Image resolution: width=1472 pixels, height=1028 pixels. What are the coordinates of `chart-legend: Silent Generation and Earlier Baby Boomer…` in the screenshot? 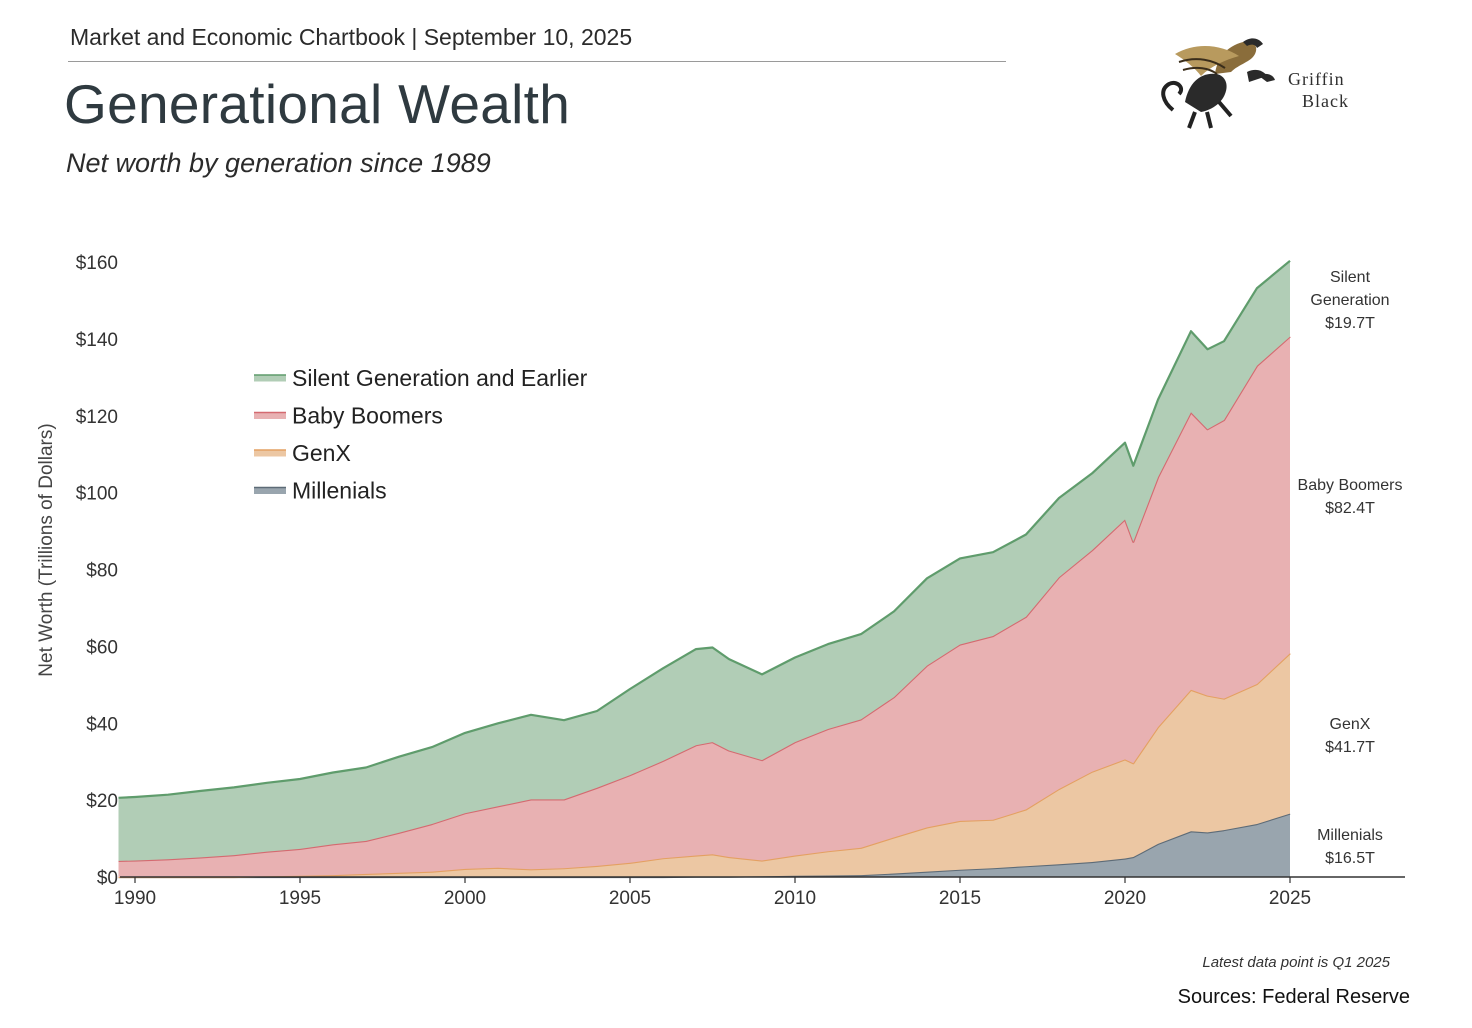 It's located at (421, 434).